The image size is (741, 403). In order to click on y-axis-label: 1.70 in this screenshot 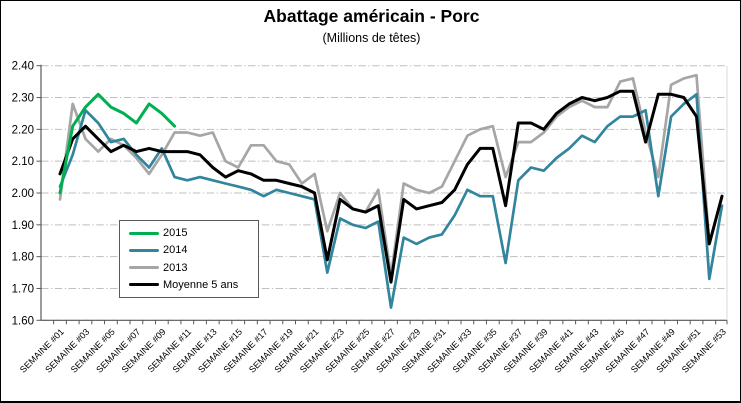, I will do `click(23, 289)`.